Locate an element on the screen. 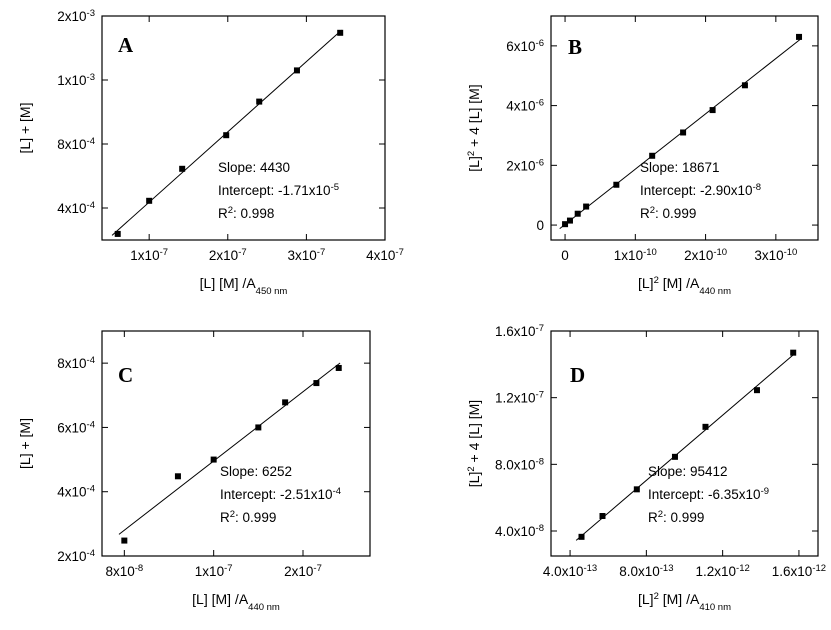  x-tick-label: 0 is located at coordinates (565, 255).